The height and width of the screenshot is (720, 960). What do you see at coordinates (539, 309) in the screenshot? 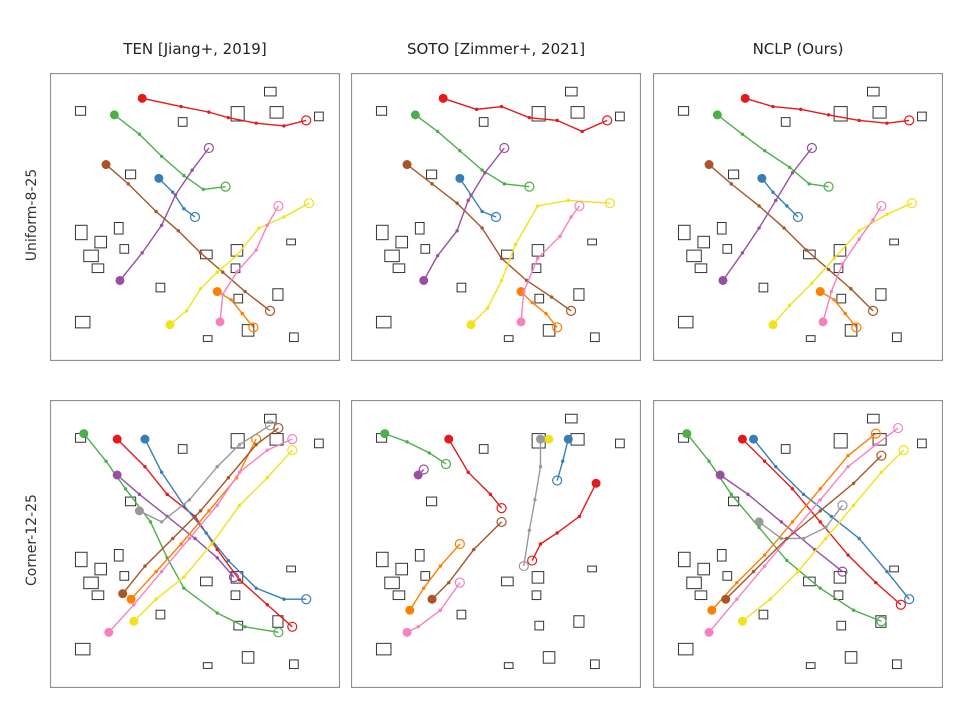
I see `trajectory-orange` at bounding box center [539, 309].